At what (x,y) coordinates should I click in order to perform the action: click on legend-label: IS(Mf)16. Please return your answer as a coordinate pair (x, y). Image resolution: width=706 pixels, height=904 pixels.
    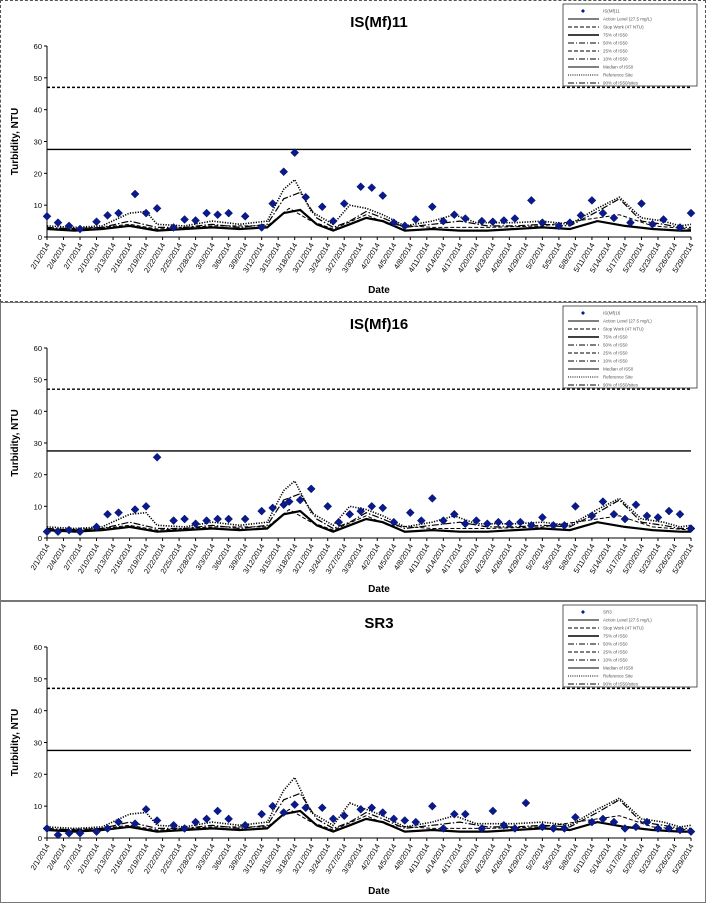
    Looking at the image, I should click on (612, 313).